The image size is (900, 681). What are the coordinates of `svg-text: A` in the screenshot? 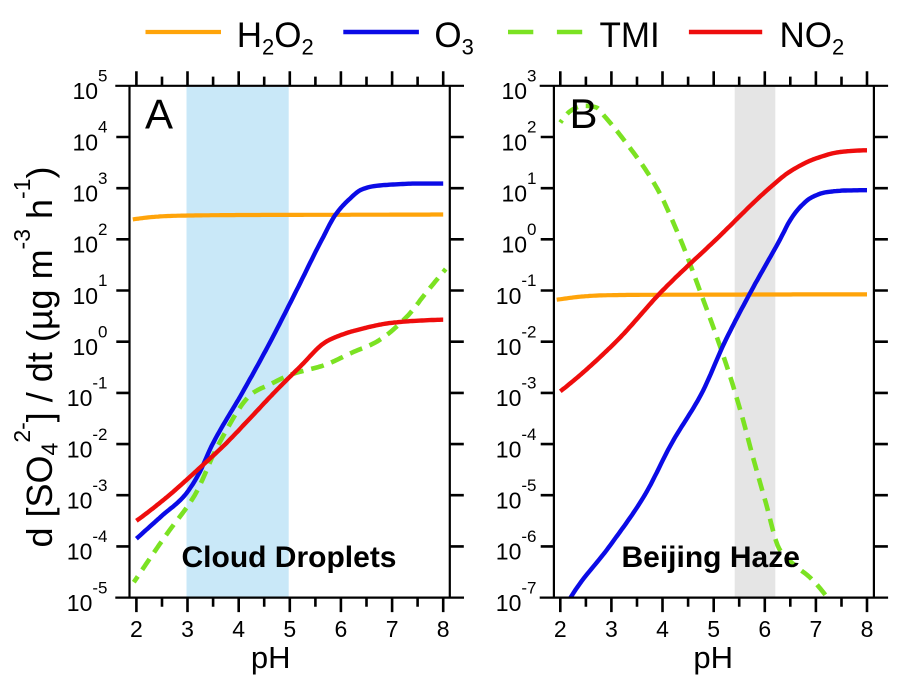 It's located at (159, 114).